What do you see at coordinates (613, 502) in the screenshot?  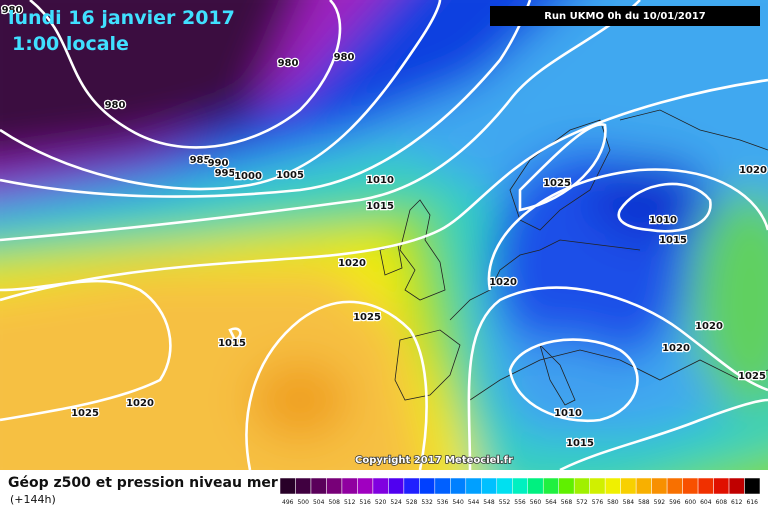 I see `scale-label: 580` at bounding box center [613, 502].